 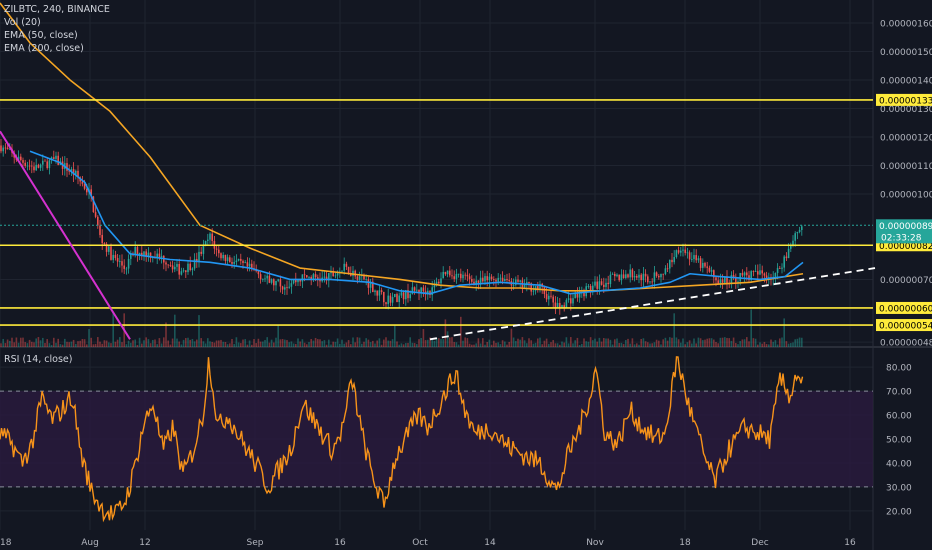 I want to click on level-badge, so click(x=904, y=307).